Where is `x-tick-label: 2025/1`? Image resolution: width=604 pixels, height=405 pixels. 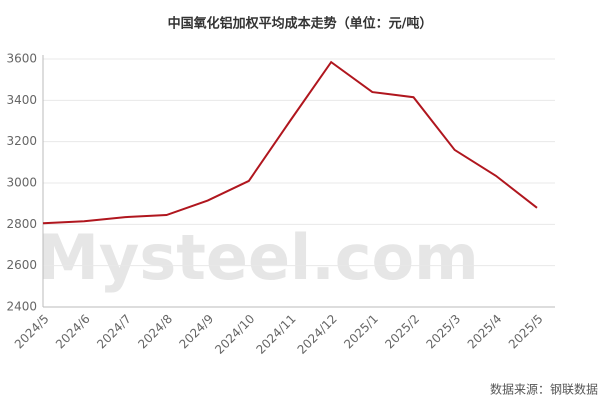 x-tick-label: 2025/1 is located at coordinates (361, 332).